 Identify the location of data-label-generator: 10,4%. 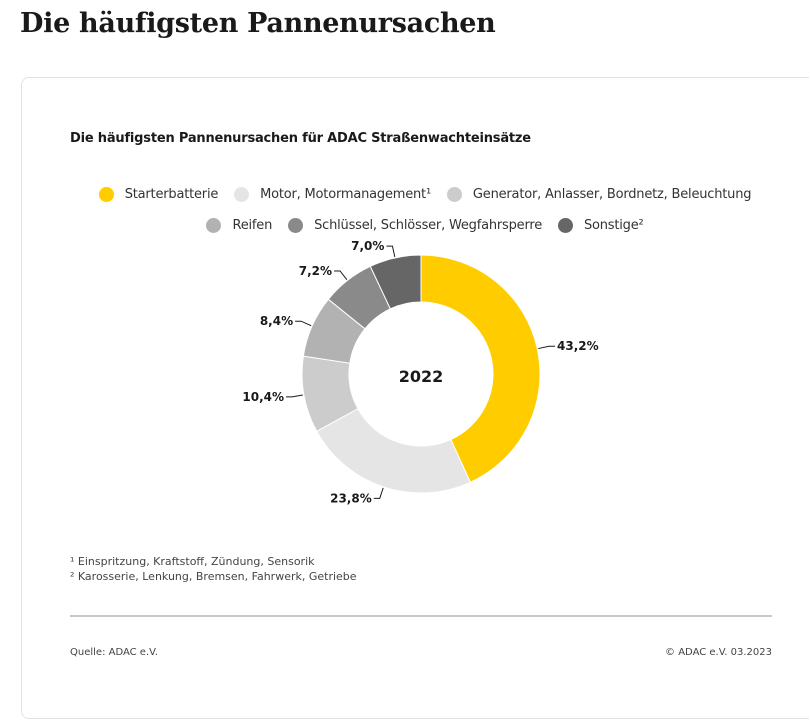
(263, 397).